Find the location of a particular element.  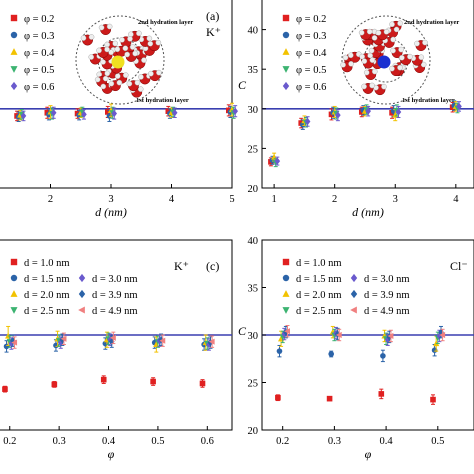

x-tick-label: 0.4 is located at coordinates (387, 441).